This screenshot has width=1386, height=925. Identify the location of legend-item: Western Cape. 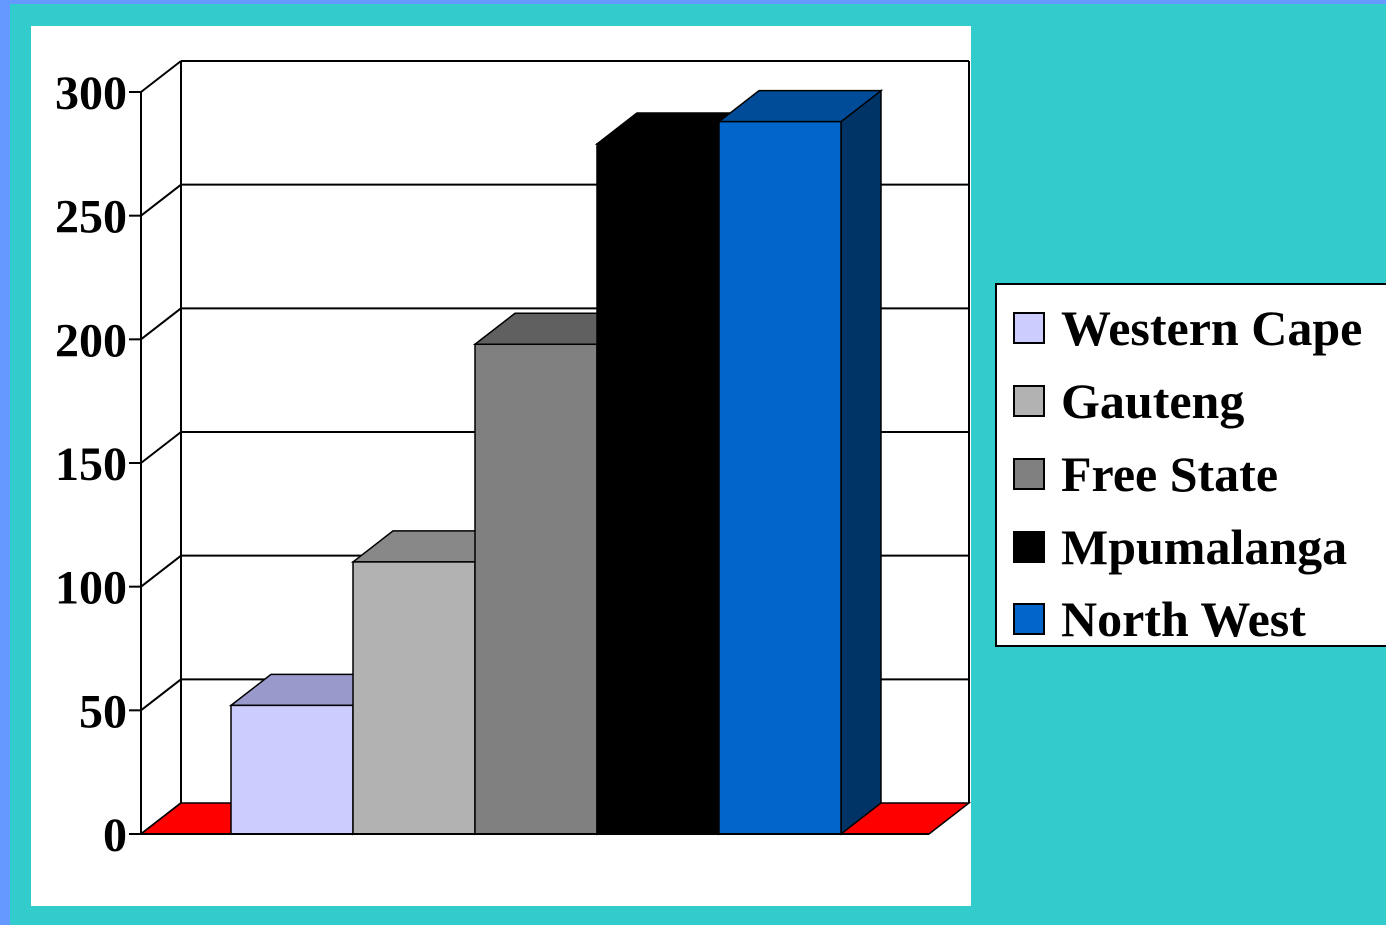
(1187, 328).